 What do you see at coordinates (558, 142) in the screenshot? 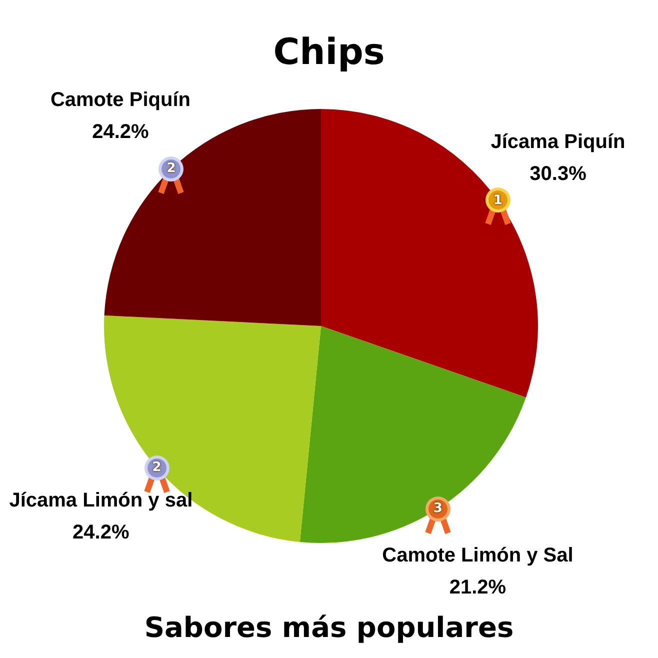
I see `slice-label: Jícama Piquín` at bounding box center [558, 142].